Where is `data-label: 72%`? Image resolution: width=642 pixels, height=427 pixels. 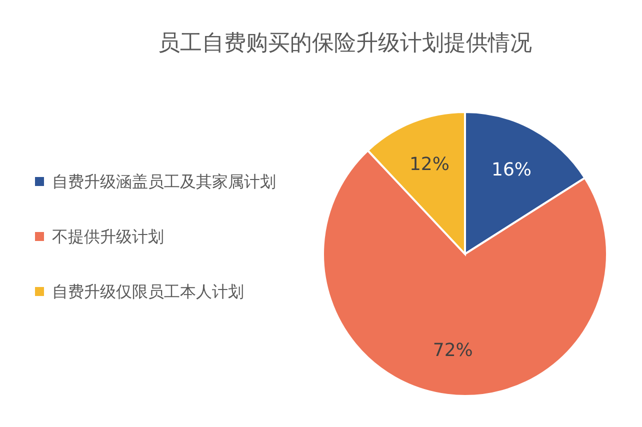
data-label: 72% is located at coordinates (452, 350).